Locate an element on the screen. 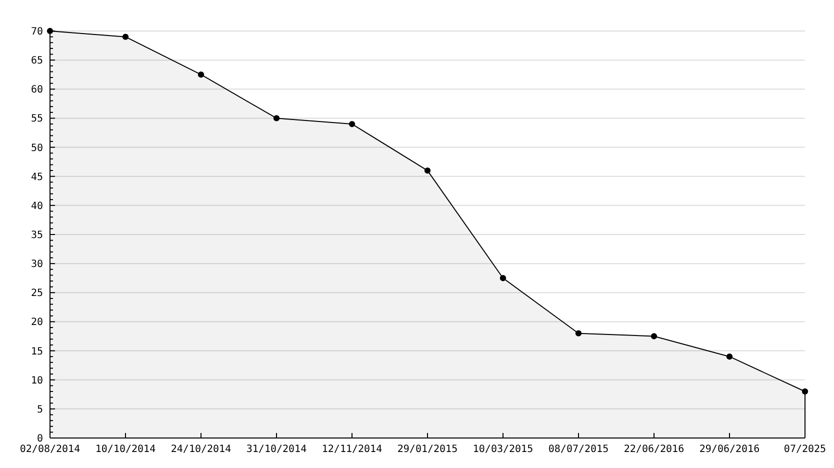 Image resolution: width=834 pixels, height=468 pixels. y-tick-label: 35 is located at coordinates (36, 235).